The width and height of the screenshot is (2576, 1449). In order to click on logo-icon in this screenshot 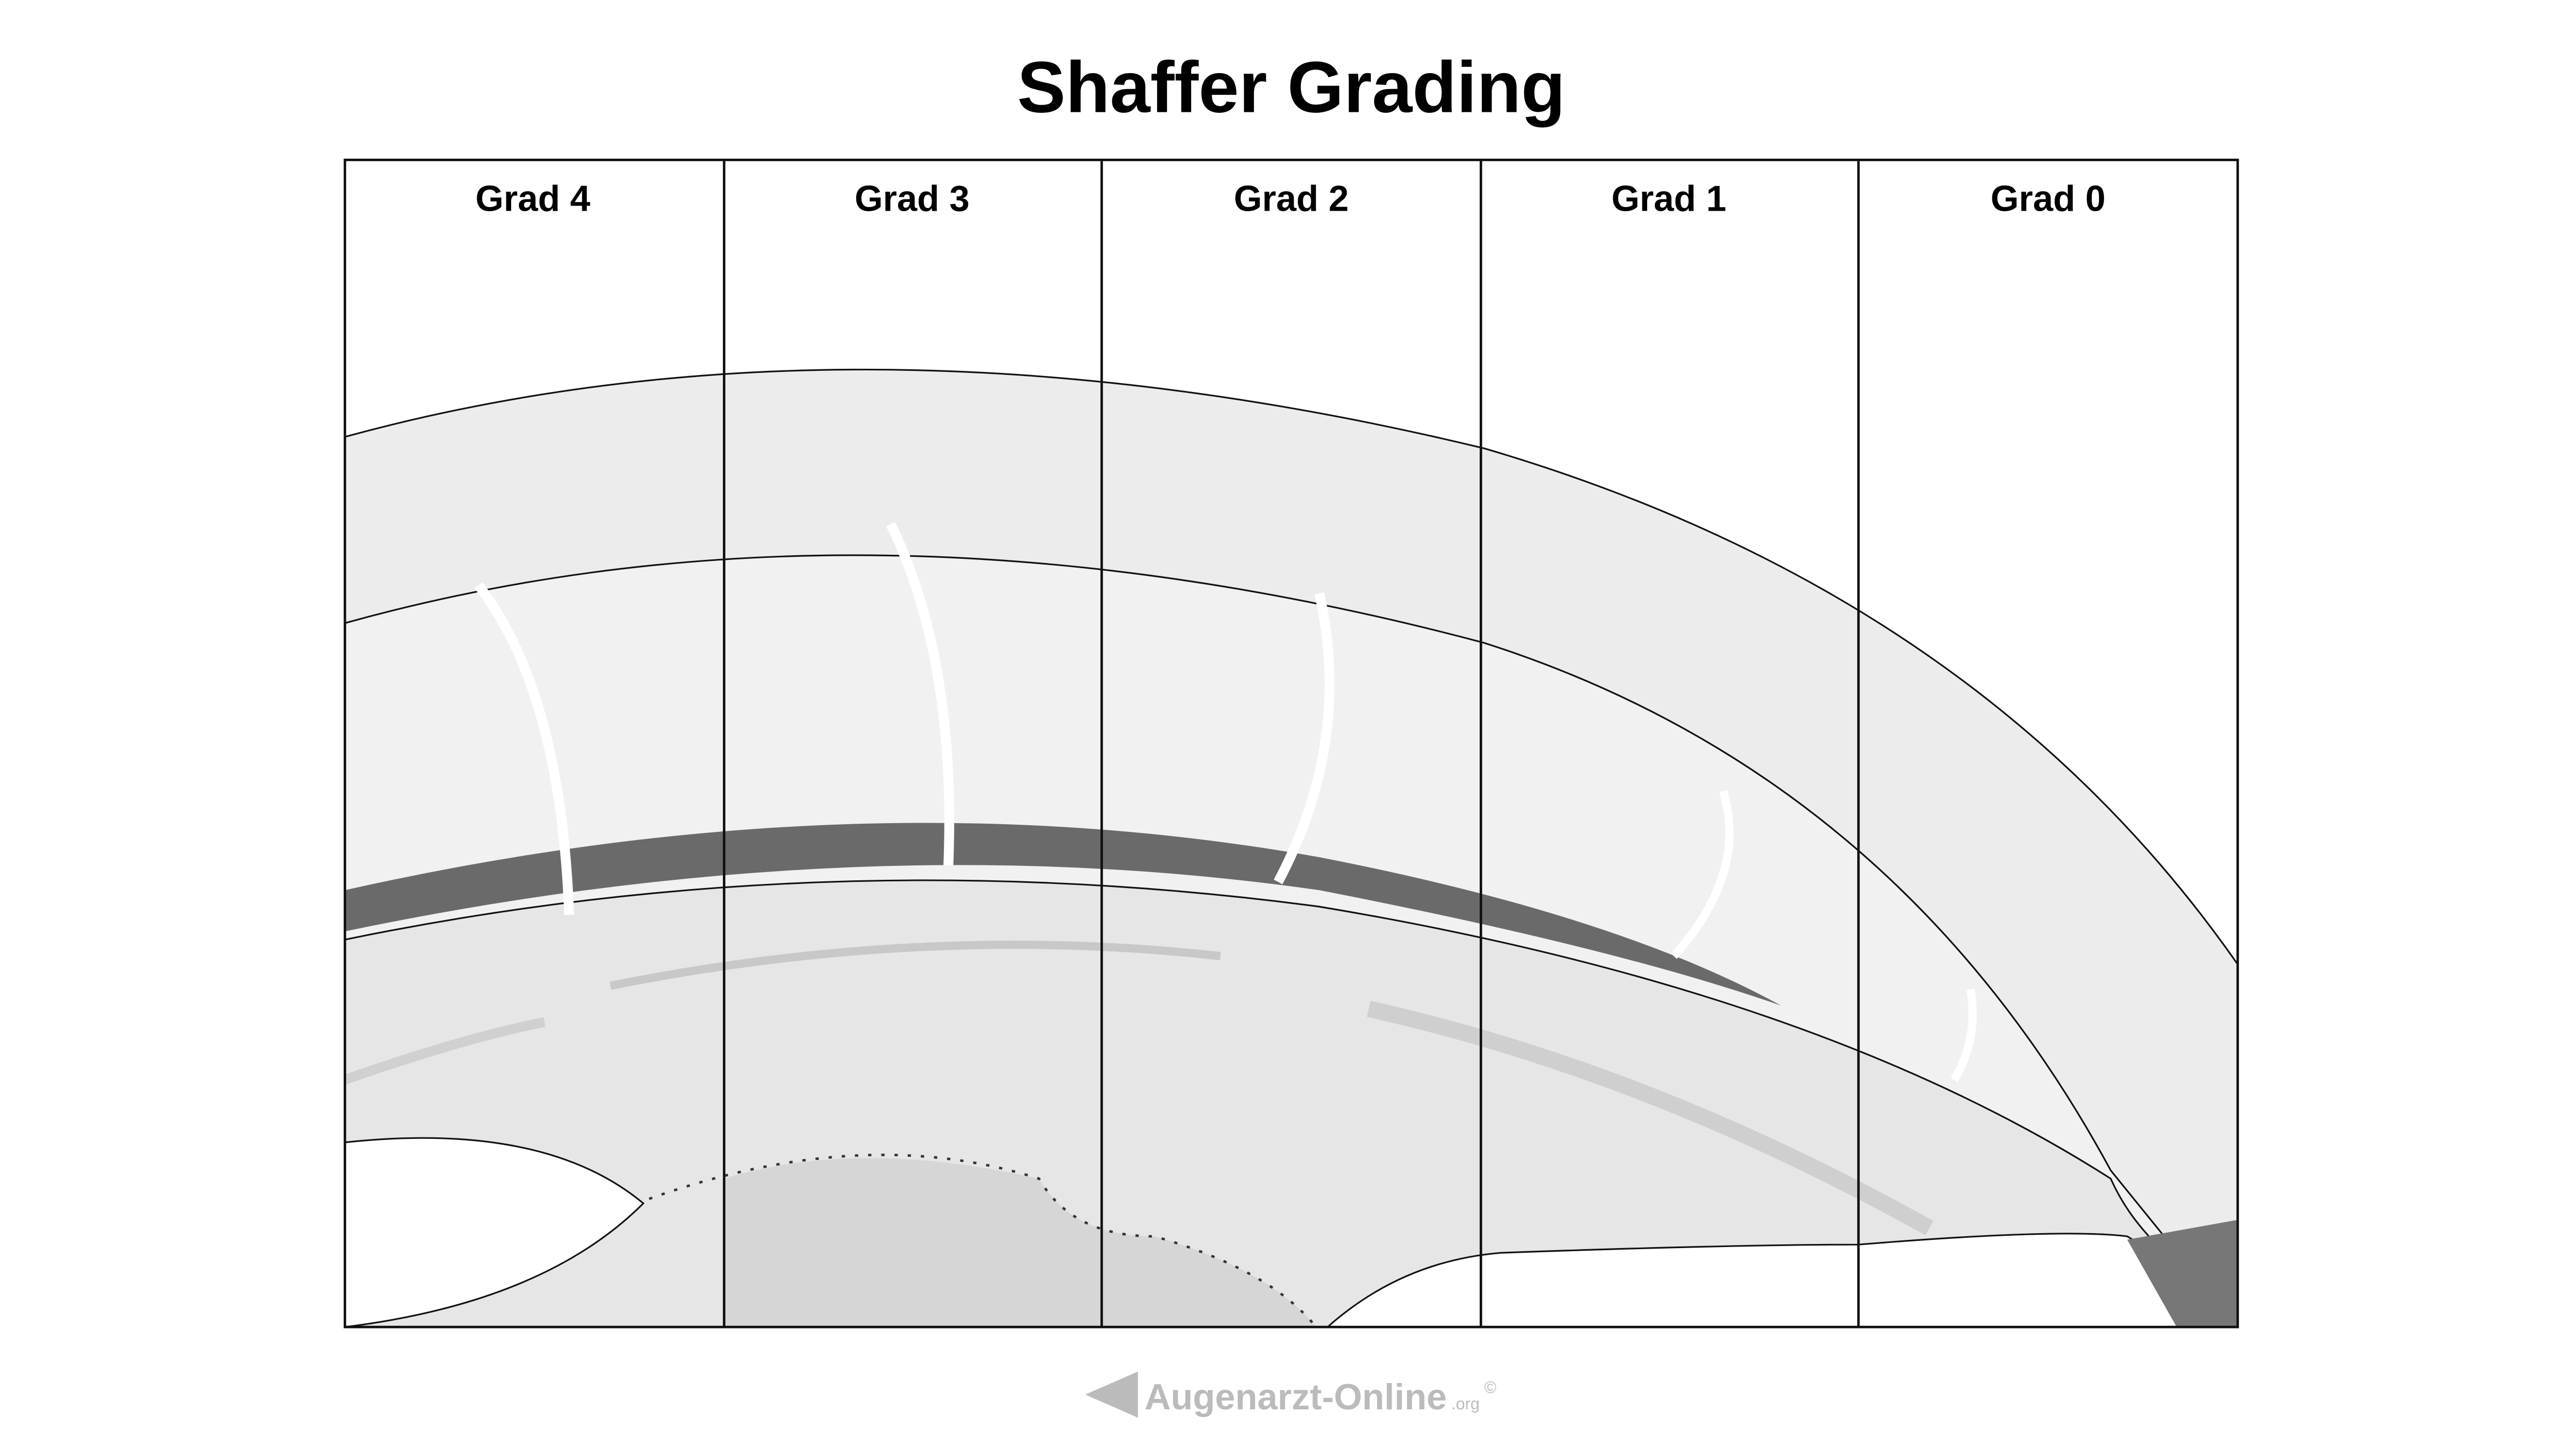, I will do `click(1111, 1394)`.